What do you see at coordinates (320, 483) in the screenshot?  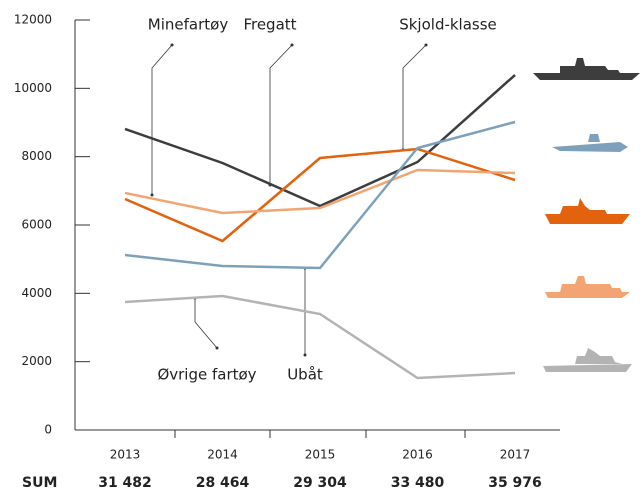 I see `sum-value: 29 304` at bounding box center [320, 483].